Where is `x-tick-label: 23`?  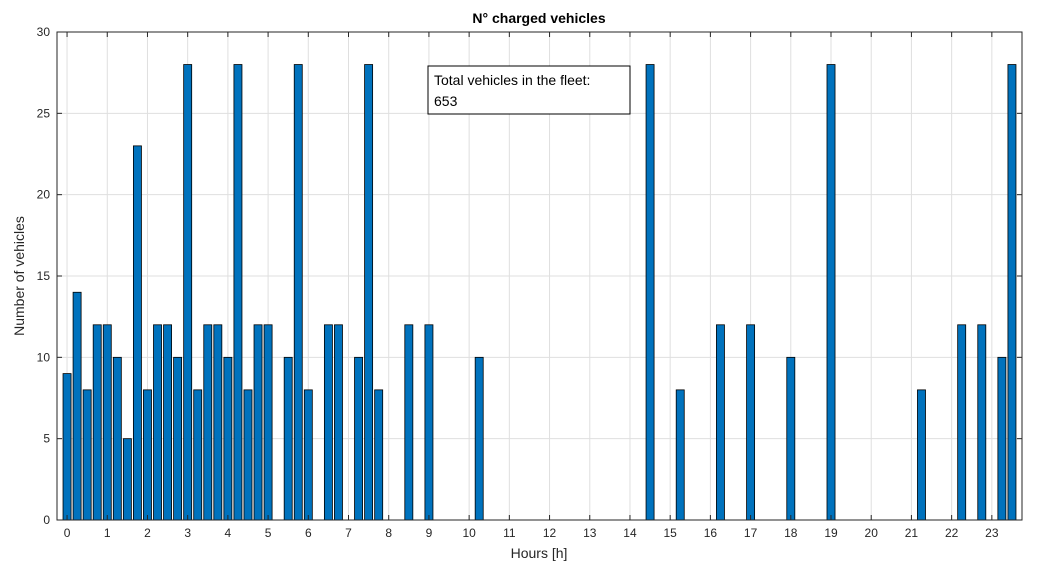
x-tick-label: 23 is located at coordinates (992, 533).